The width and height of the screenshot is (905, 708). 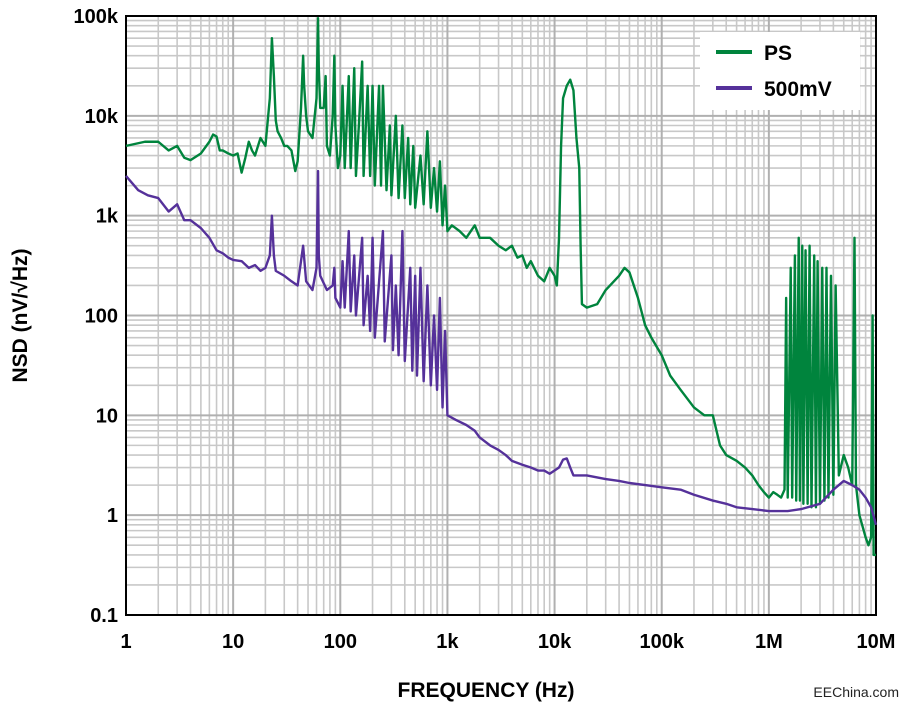 I want to click on legend: PS 500mV, so click(x=780, y=71).